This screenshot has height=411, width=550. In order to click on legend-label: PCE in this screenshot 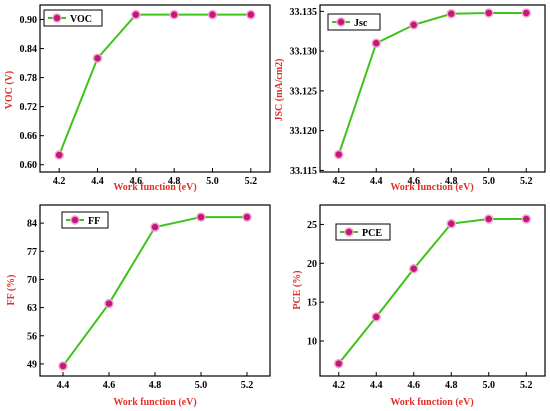, I will do `click(372, 233)`.